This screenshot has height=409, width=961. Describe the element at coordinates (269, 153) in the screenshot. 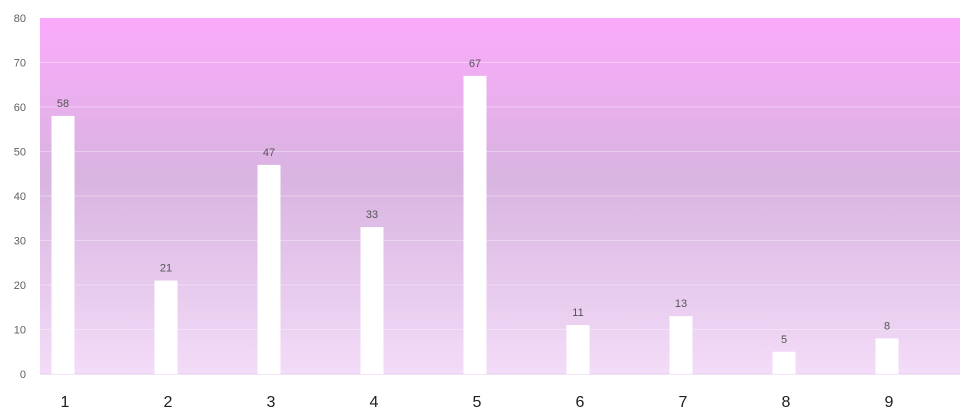

I see `data-label-3: 47` at that location.